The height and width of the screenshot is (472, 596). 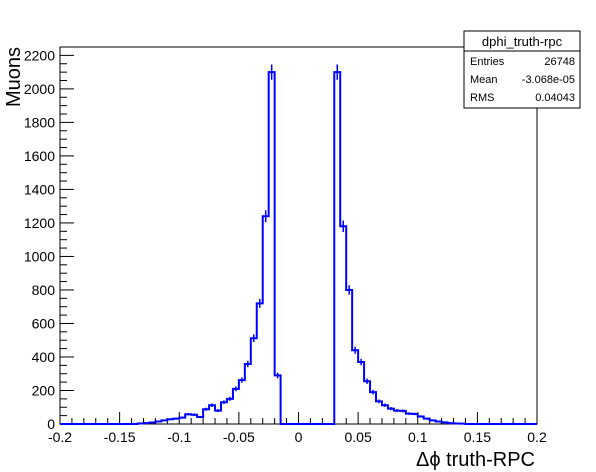 What do you see at coordinates (487, 62) in the screenshot?
I see `stats-entries-label: Entries` at bounding box center [487, 62].